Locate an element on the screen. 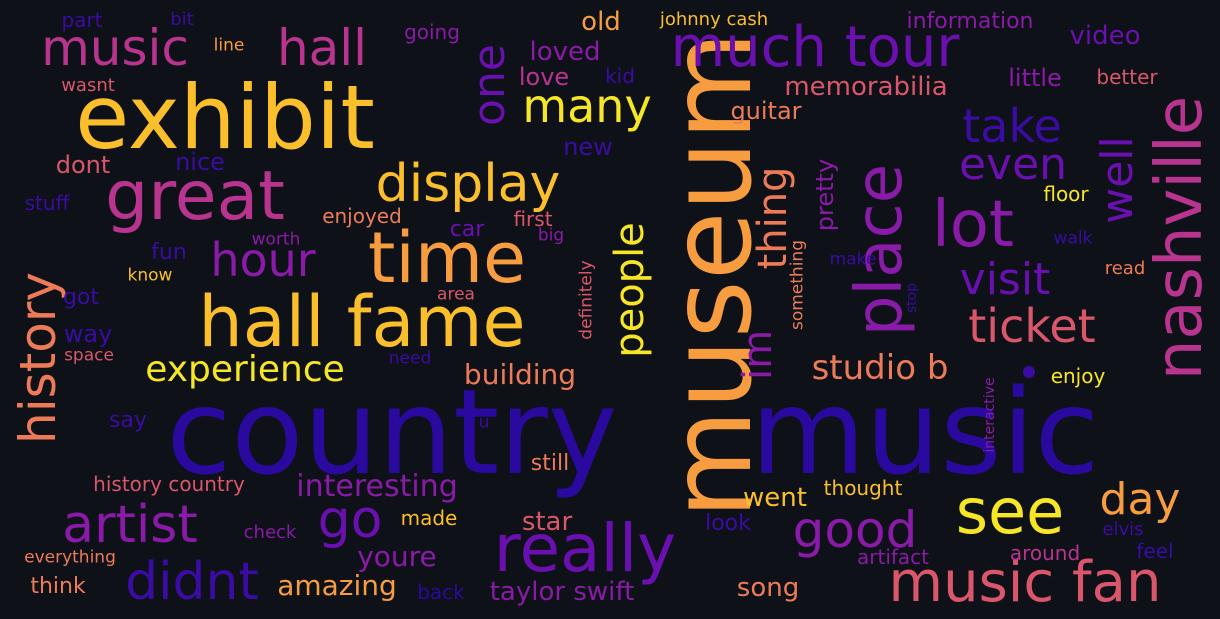 Image resolution: width=1220 pixels, height=619 pixels. word: country is located at coordinates (392, 432).